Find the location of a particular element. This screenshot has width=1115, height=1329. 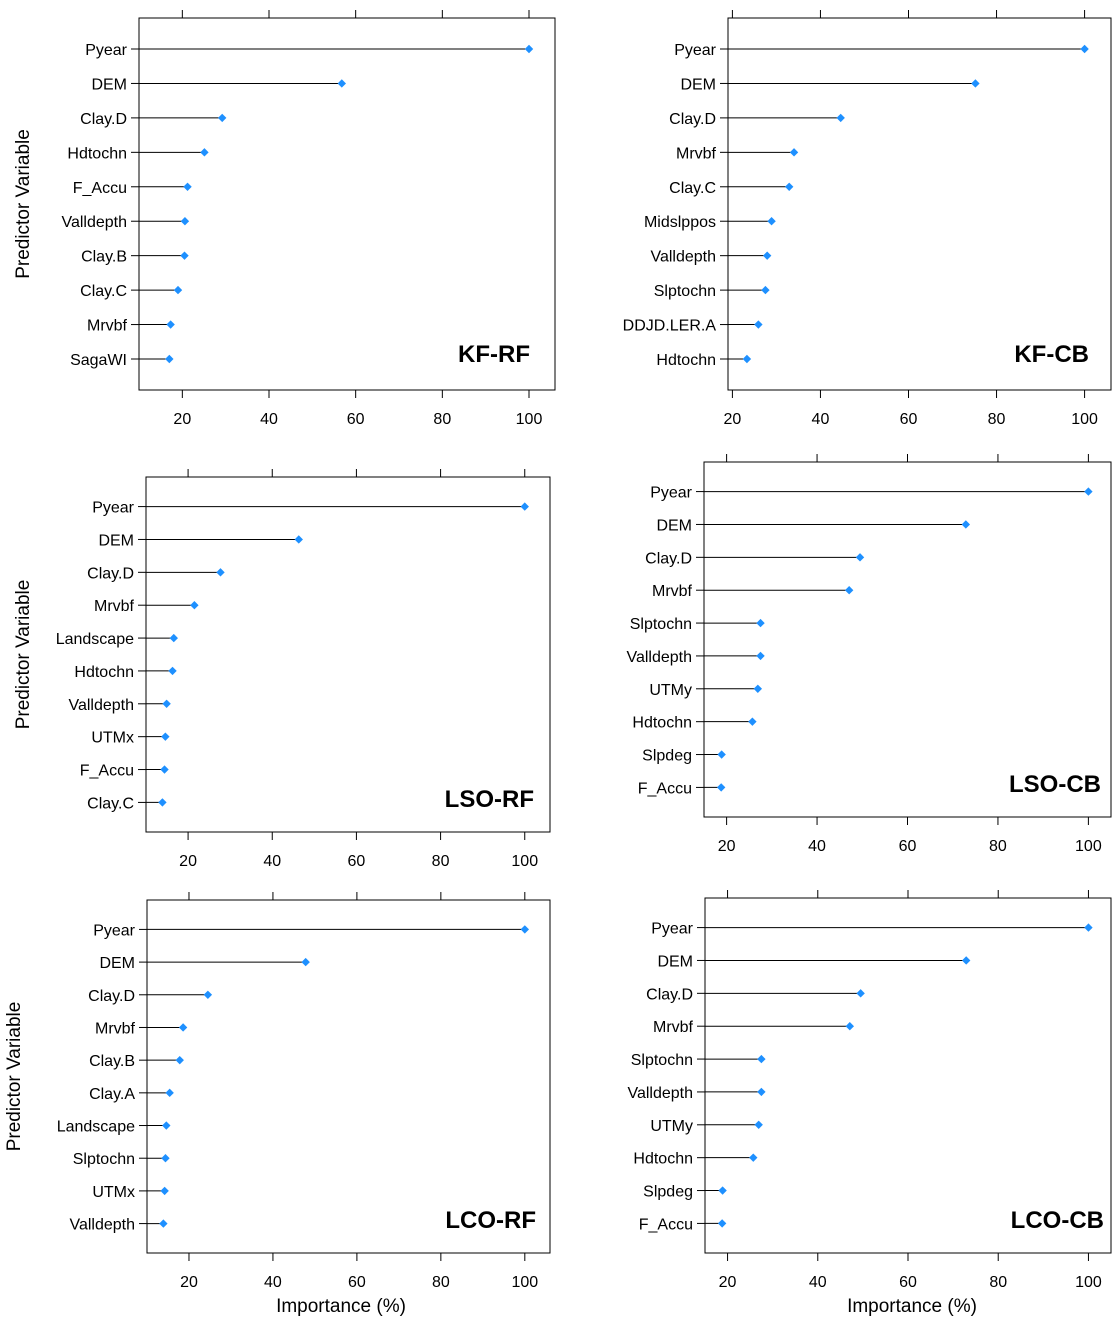

panel-tag: KF-CB is located at coordinates (1051, 354).